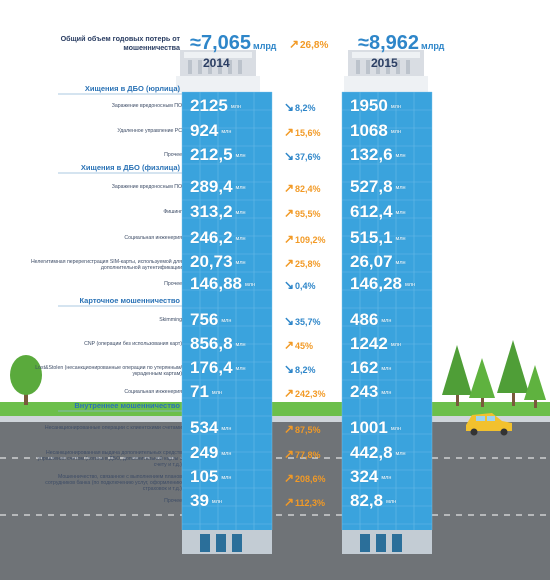  I want to click on value-2014: 856,8 млн, so click(218, 344).